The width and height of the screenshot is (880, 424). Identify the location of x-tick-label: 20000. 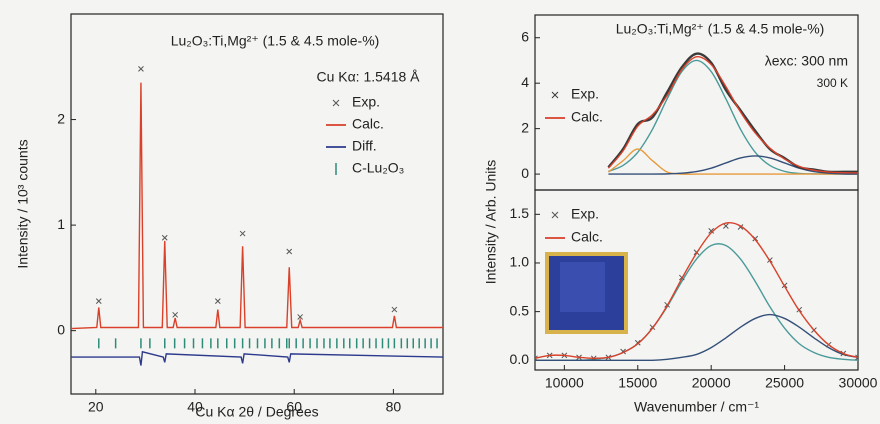
(711, 383).